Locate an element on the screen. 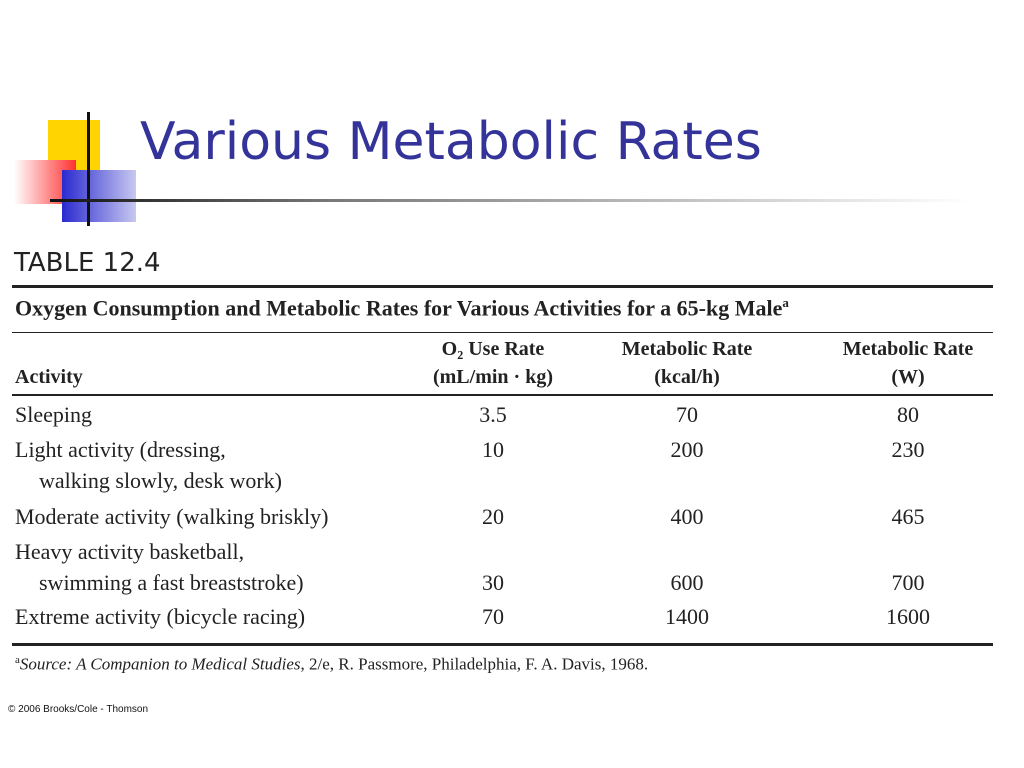 The width and height of the screenshot is (1024, 768). value-cell: 20 is located at coordinates (493, 516).